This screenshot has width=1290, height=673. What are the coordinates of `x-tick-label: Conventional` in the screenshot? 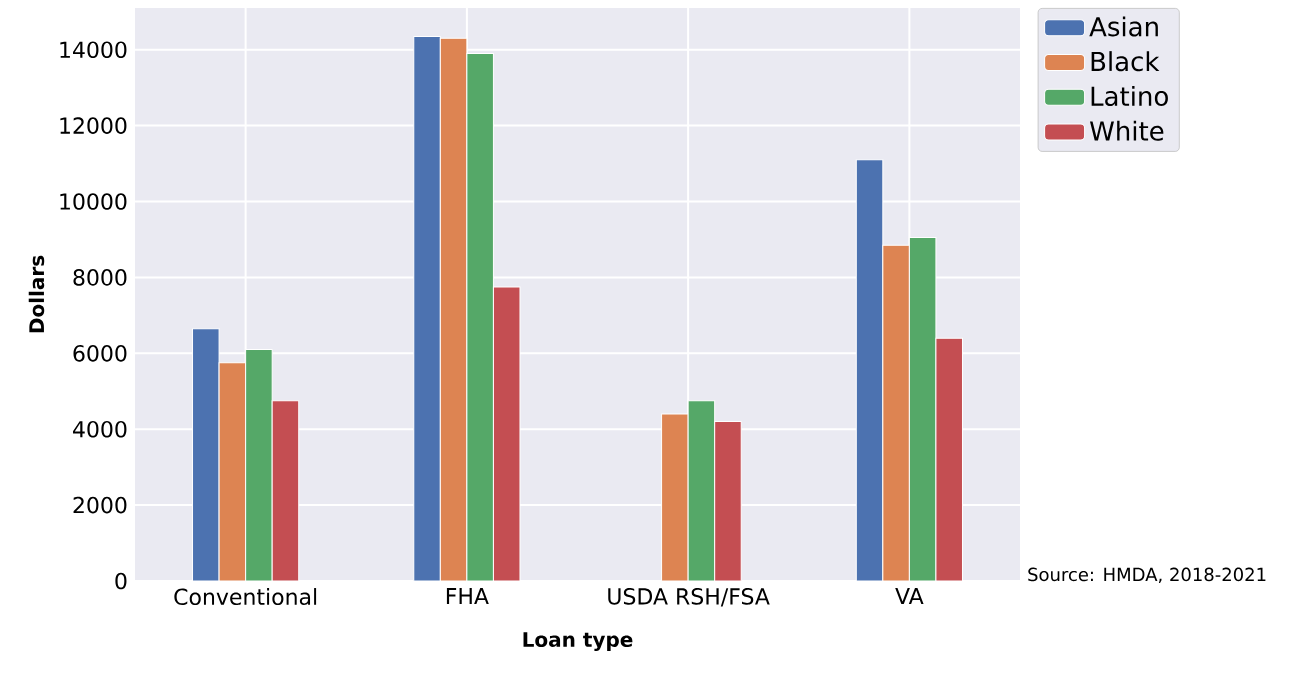 It's located at (245, 597).